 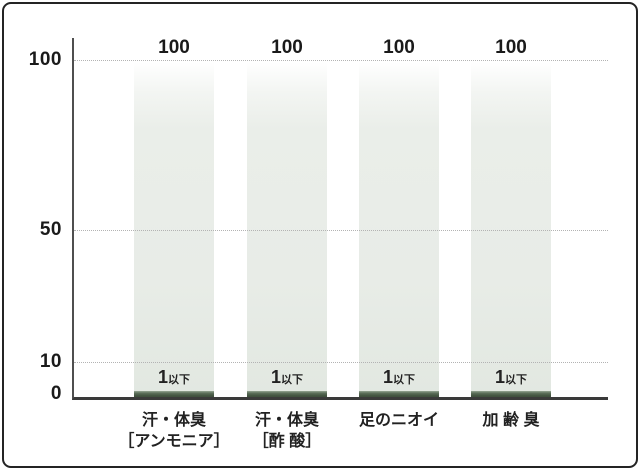 What do you see at coordinates (287, 431) in the screenshot?
I see `category-label: 汗・体臭 ［酢 酸］` at bounding box center [287, 431].